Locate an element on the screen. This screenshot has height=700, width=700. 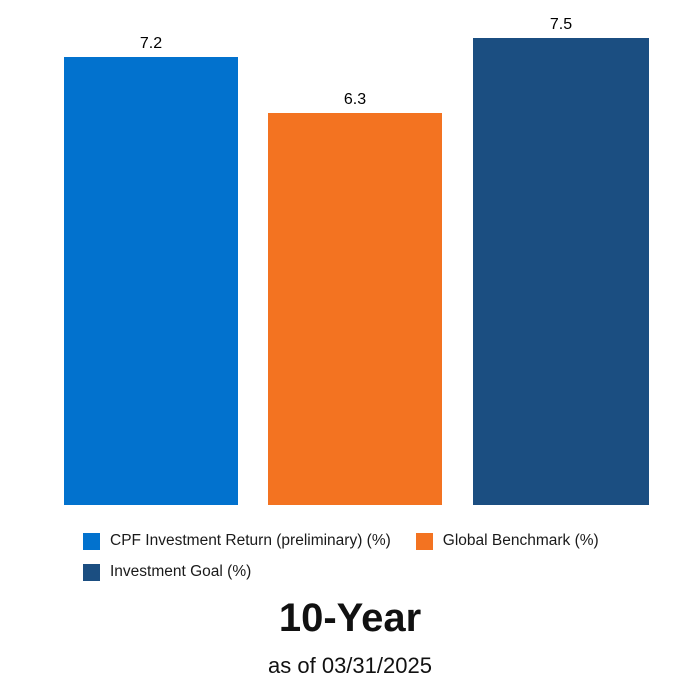
bar-group-2: 6.3 is located at coordinates (355, 297).